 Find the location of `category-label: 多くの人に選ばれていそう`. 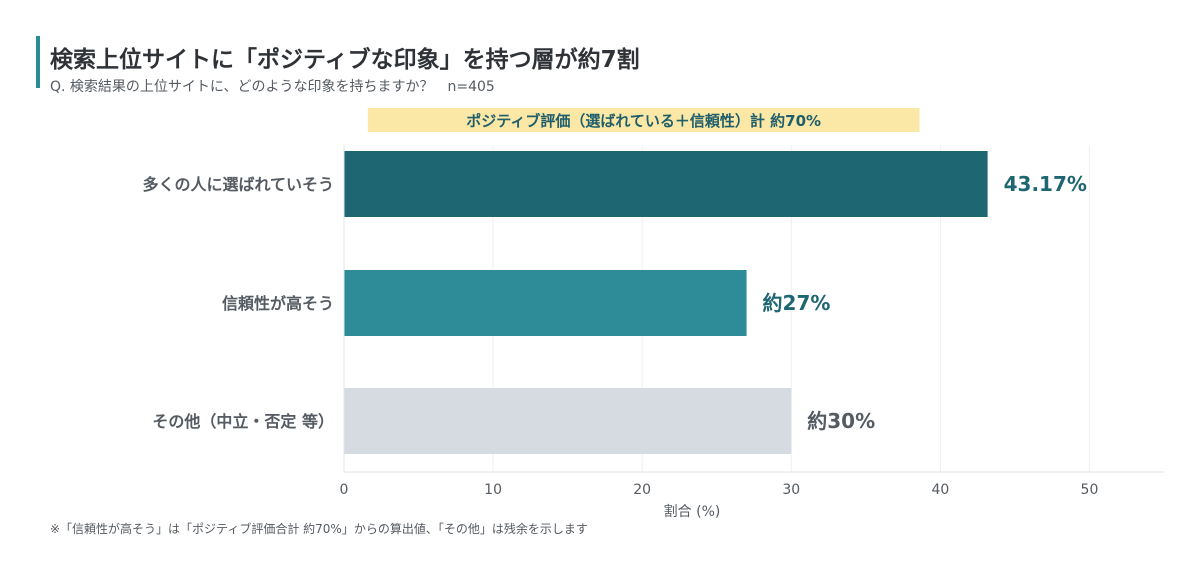

category-label: 多くの人に選ばれていそう is located at coordinates (238, 184).